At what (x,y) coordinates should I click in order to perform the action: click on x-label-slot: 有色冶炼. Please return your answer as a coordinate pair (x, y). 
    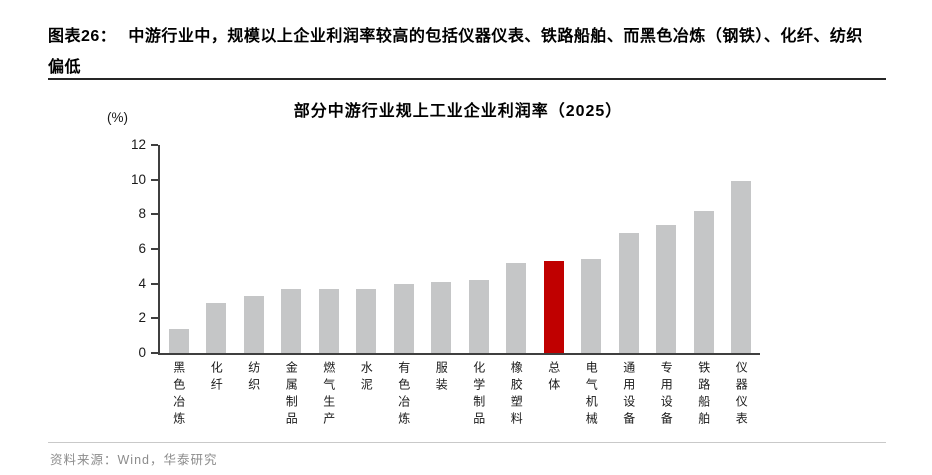
    Looking at the image, I should click on (404, 395).